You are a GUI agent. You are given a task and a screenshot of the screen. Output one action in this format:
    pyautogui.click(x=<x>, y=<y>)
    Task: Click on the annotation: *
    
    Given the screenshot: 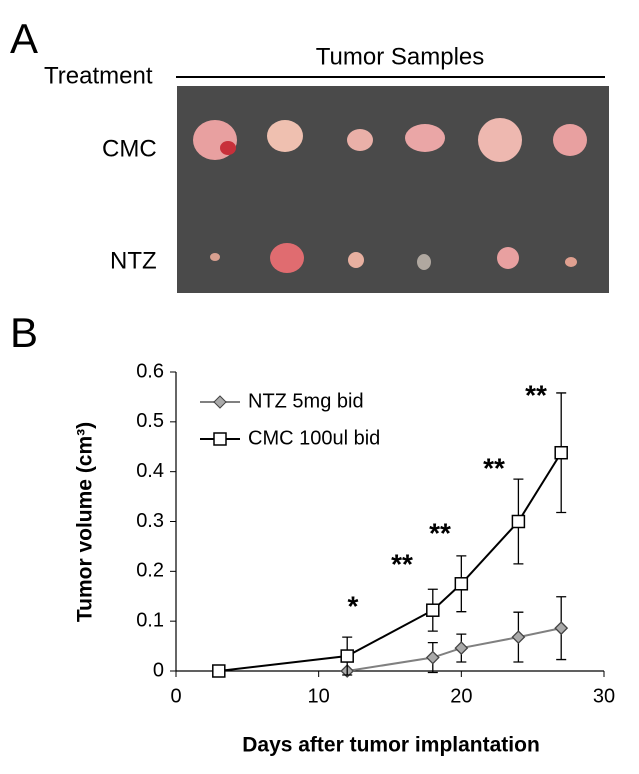 What is the action you would take?
    pyautogui.click(x=353, y=605)
    